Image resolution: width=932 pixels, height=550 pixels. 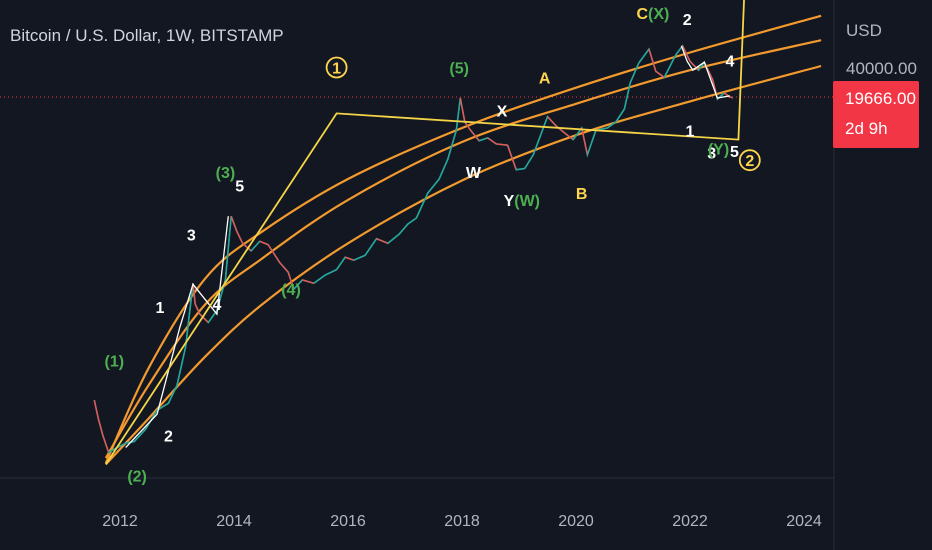 What do you see at coordinates (137, 477) in the screenshot?
I see `wave-label: (2)` at bounding box center [137, 477].